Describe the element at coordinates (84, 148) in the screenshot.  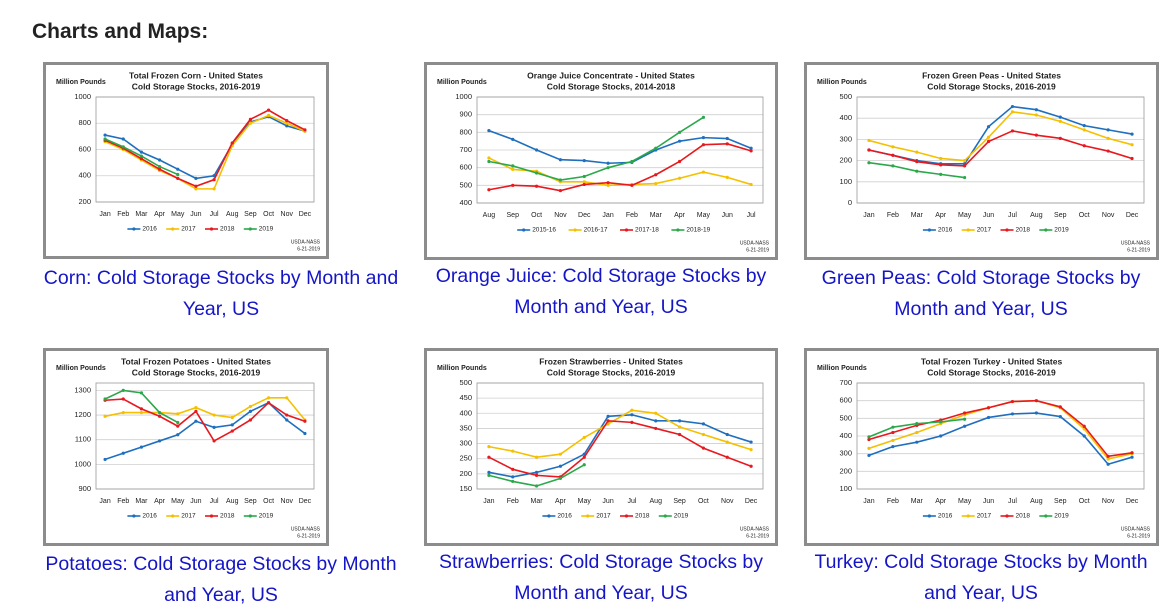
I see `y-tick-label: 600` at that location.